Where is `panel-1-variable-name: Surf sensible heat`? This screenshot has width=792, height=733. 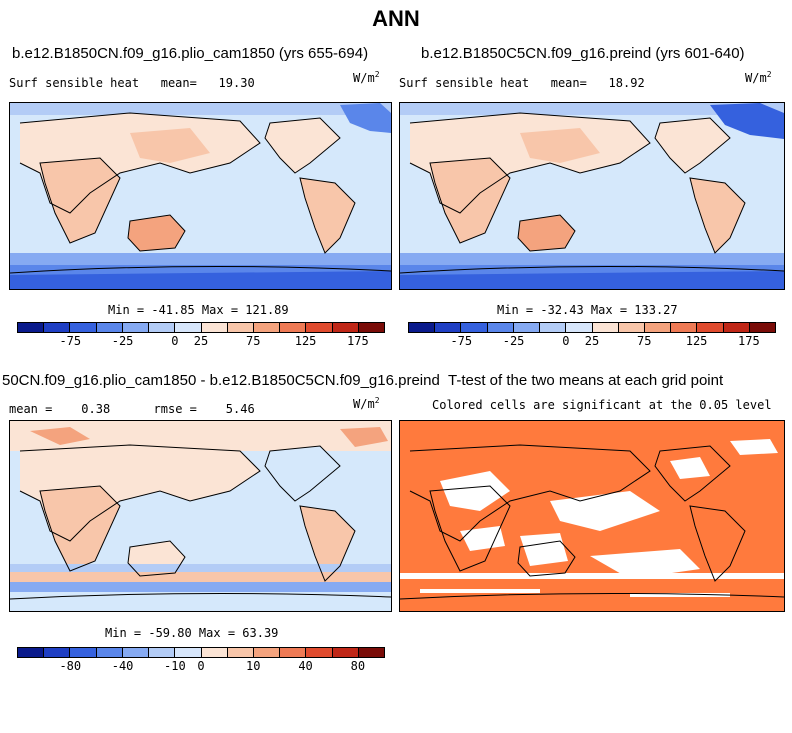 panel-1-variable-name: Surf sensible heat is located at coordinates (74, 83).